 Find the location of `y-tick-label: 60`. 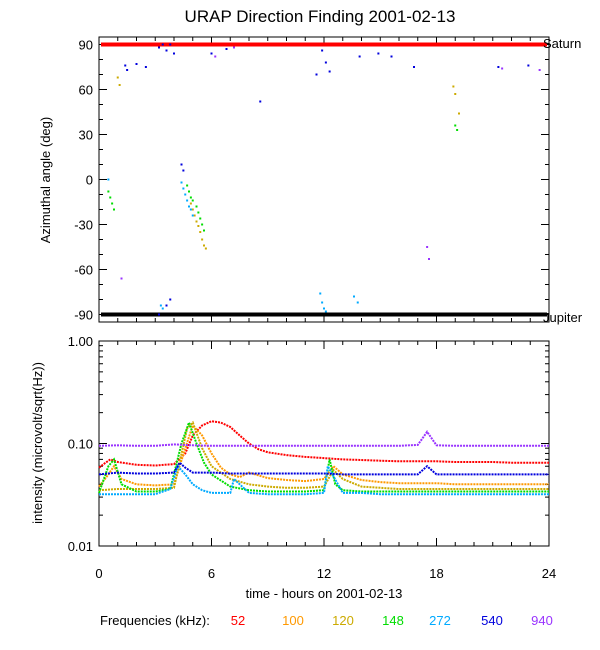

y-tick-label: 60 is located at coordinates (86, 90).